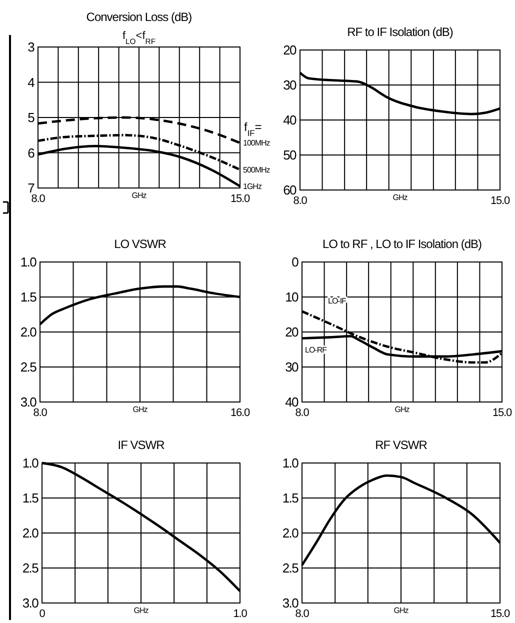 The image size is (515, 623). What do you see at coordinates (240, 614) in the screenshot?
I see `x-tick-label: 1.0` at bounding box center [240, 614].